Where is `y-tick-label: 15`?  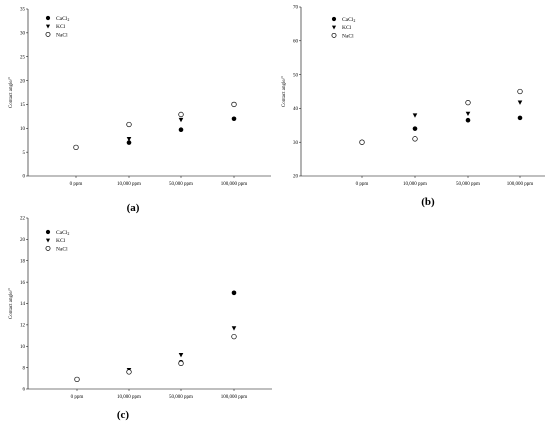
y-tick-label: 15 is located at coordinates (23, 105).